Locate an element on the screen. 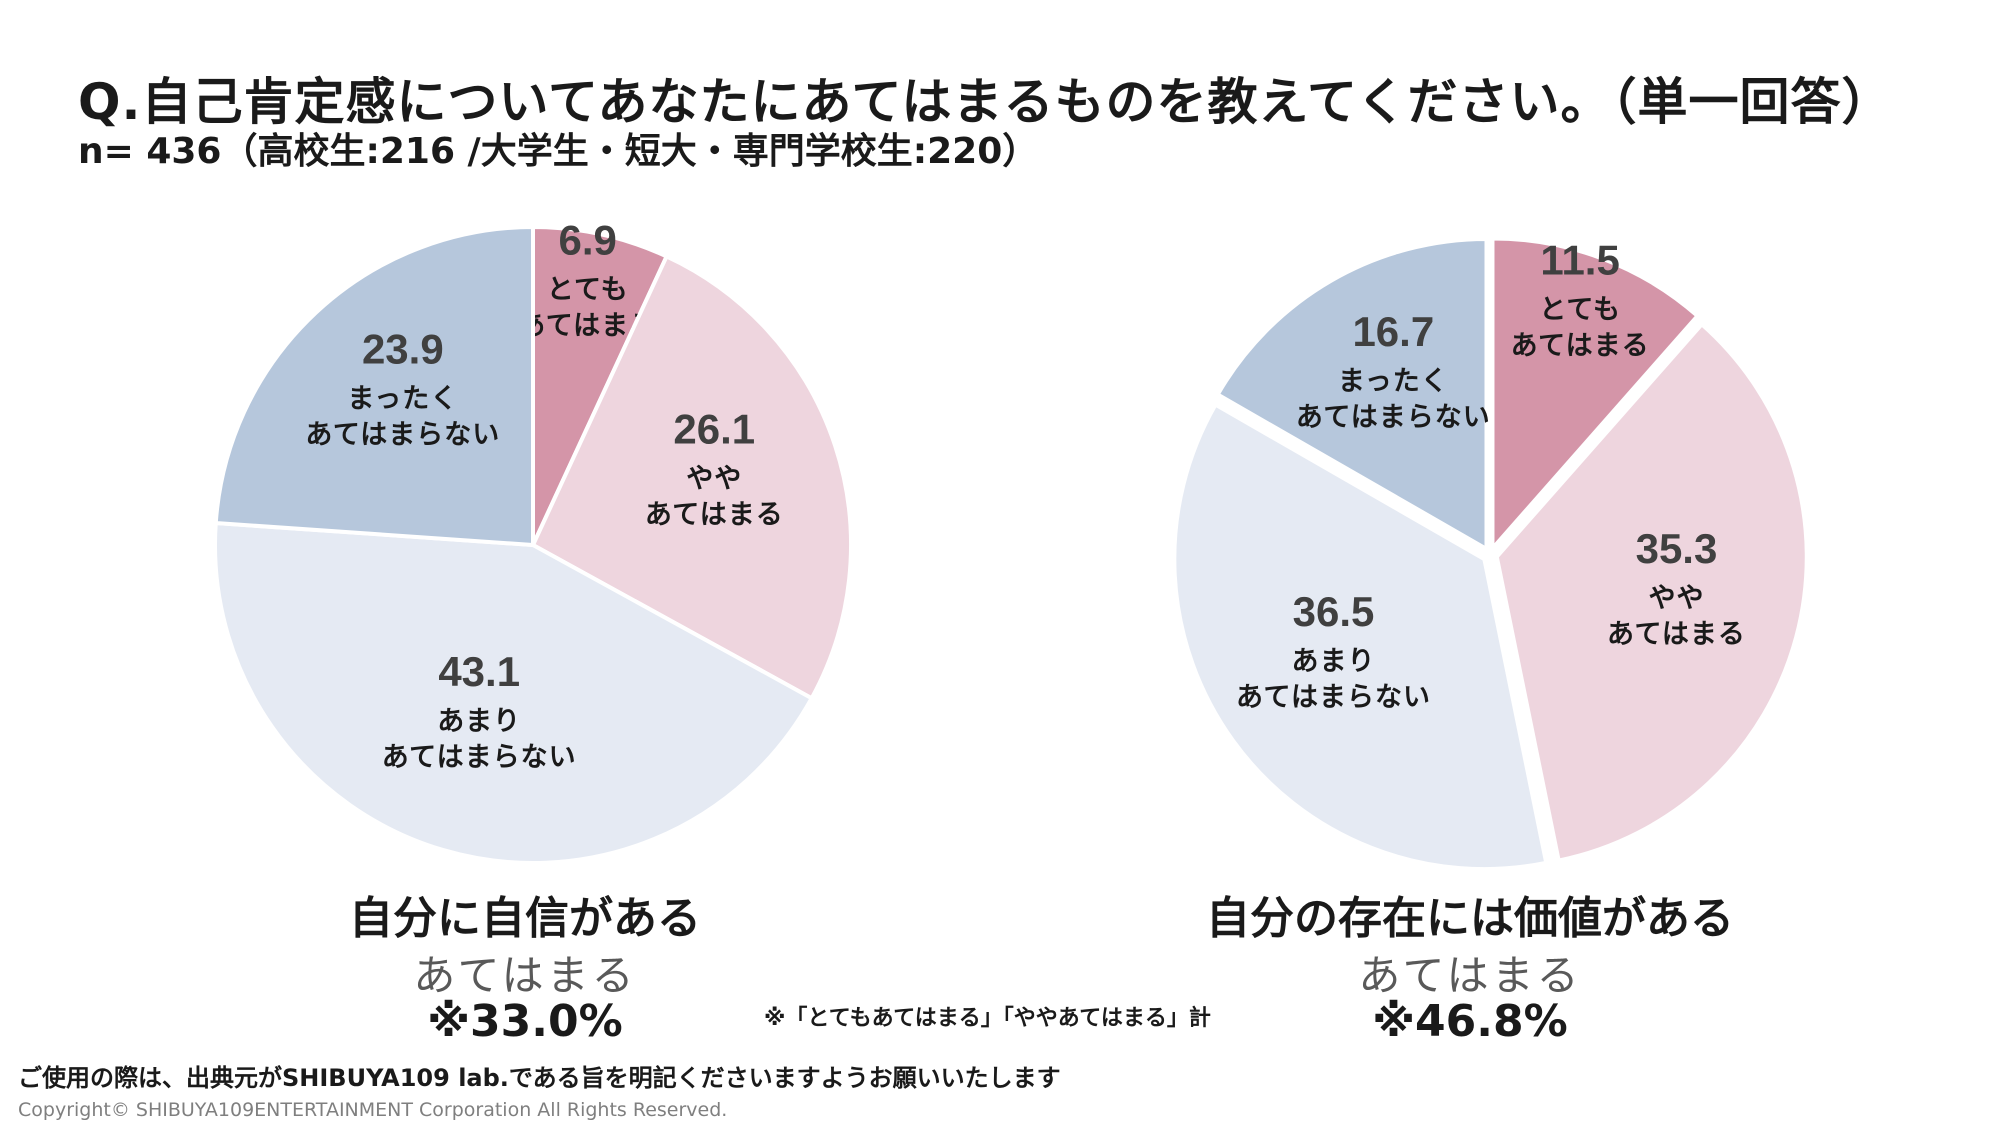 Image resolution: width=1999 pixels, height=1131 pixels. applies-total-self-worth: ※46.8% is located at coordinates (1470, 1021).